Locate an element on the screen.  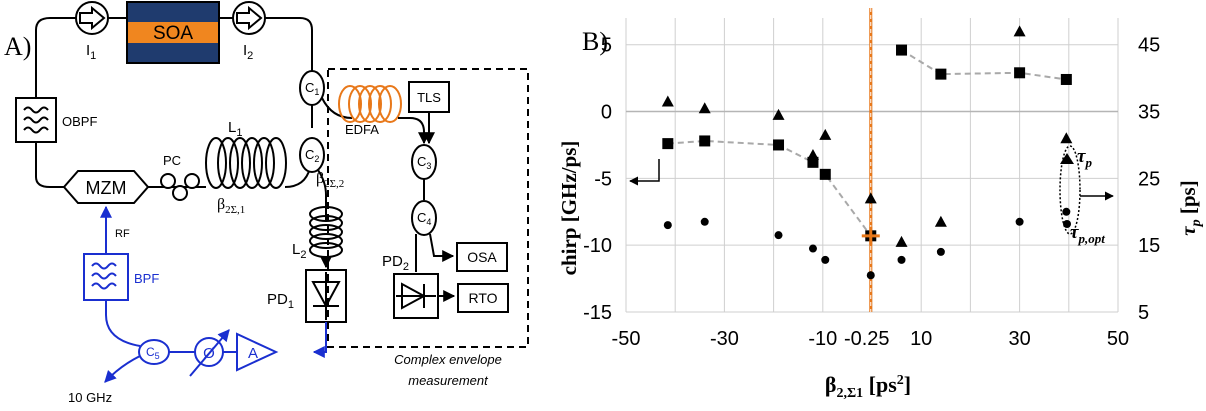
x-tick-label: 30 is located at coordinates (1019, 339).